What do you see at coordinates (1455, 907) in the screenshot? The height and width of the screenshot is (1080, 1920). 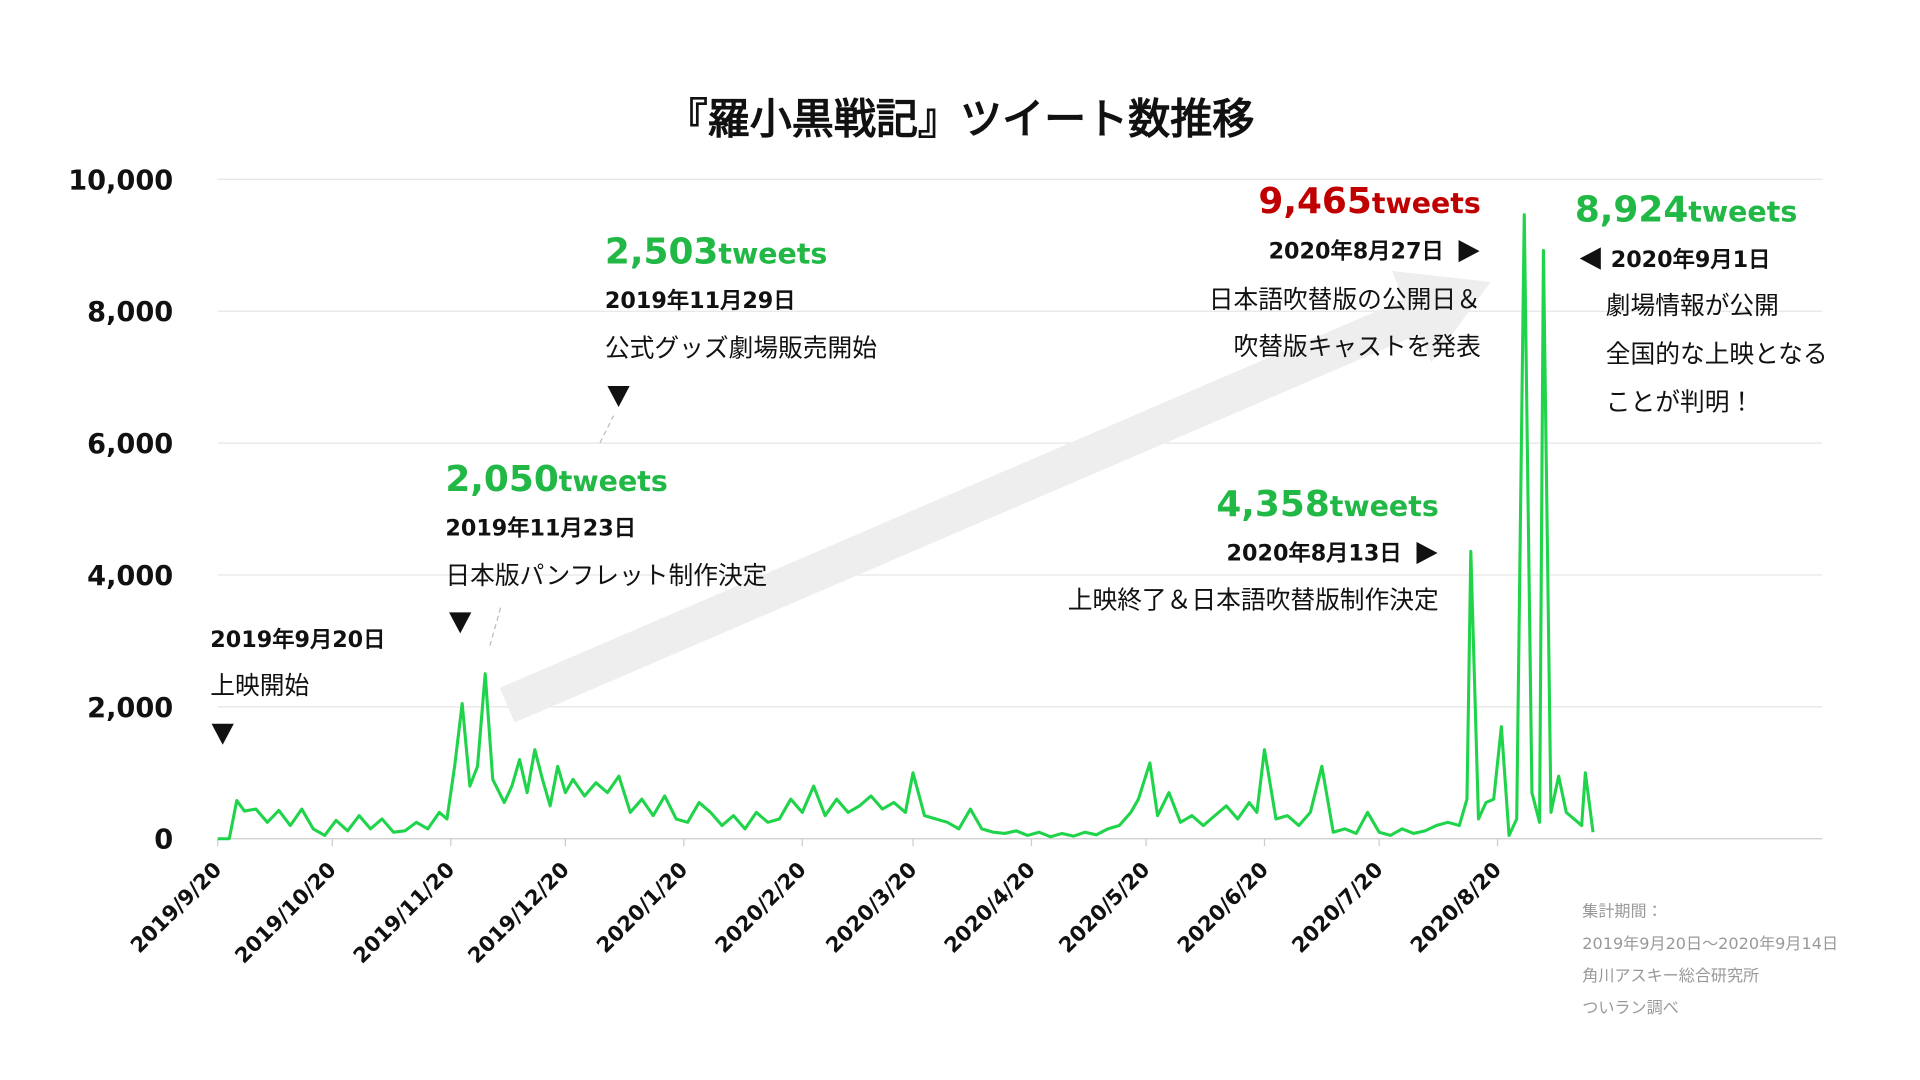 I see `x-tick-label: 2020/8/20` at bounding box center [1455, 907].